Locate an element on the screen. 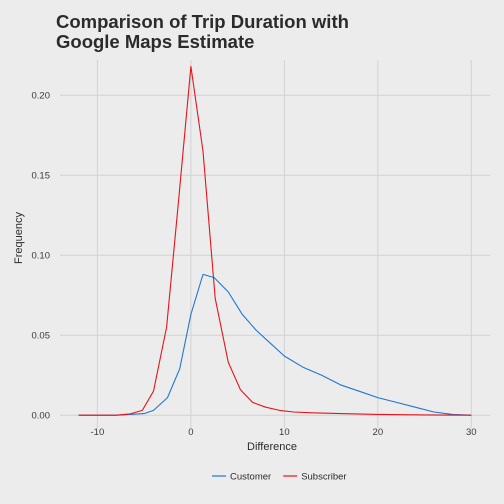 The width and height of the screenshot is (504, 504). y-axis-label: Frequency is located at coordinates (19, 238).